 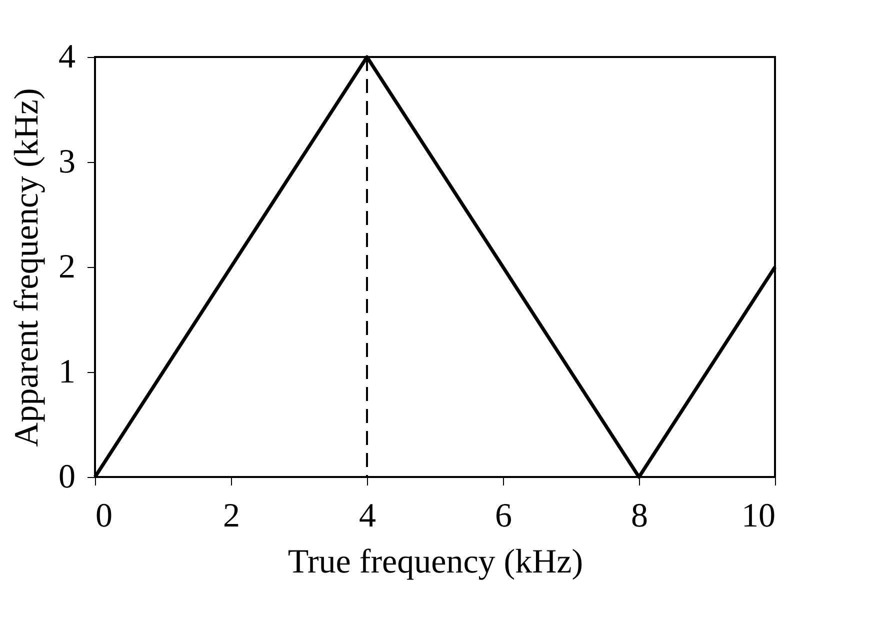 I want to click on x-tick-label: 2, so click(x=231, y=516).